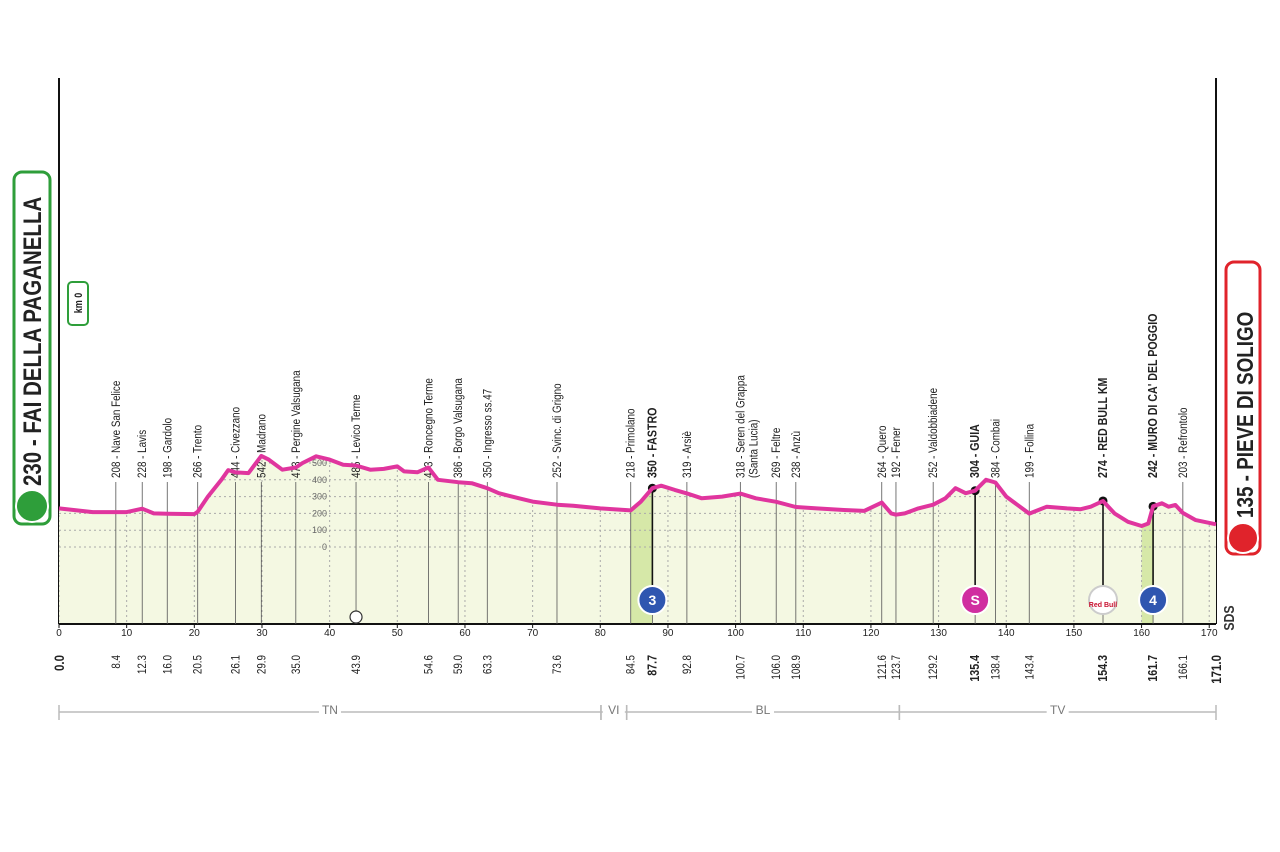 The height and width of the screenshot is (852, 1280). What do you see at coordinates (871, 633) in the screenshot?
I see `x-tick-label: 120` at bounding box center [871, 633].